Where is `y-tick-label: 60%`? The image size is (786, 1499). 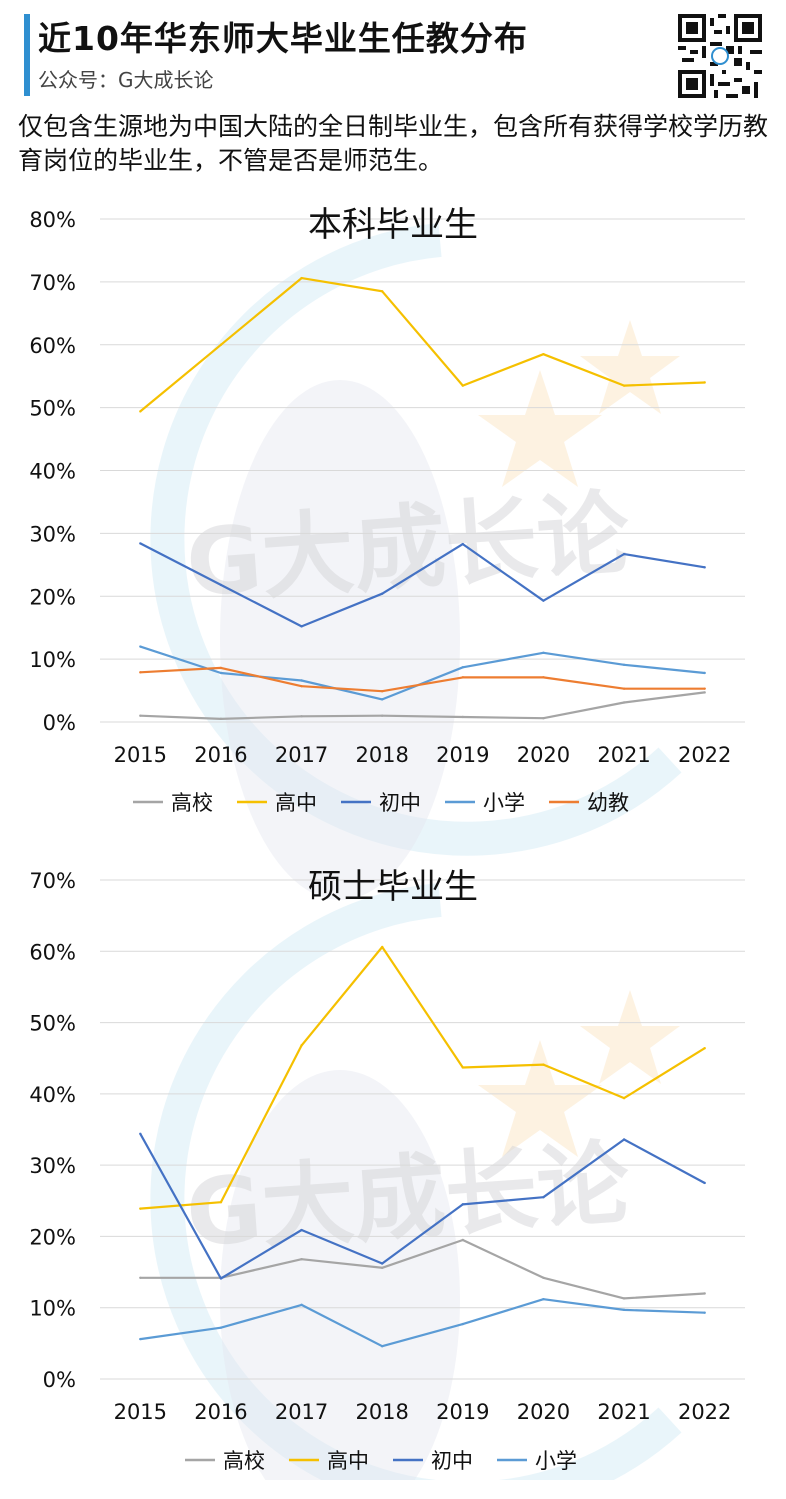
y-tick-label: 60% is located at coordinates (52, 952).